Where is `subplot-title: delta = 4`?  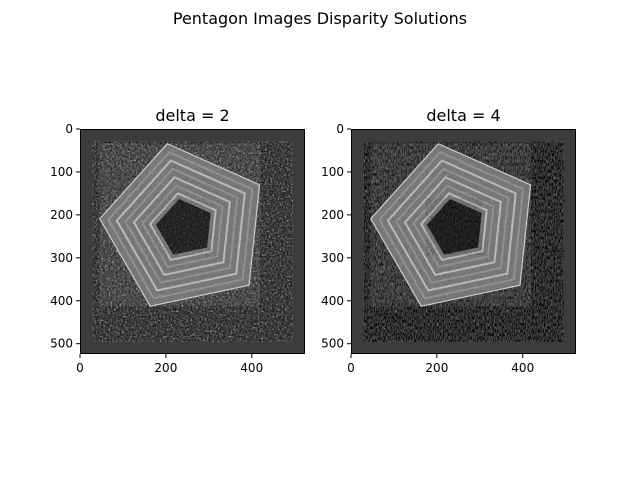 subplot-title: delta = 4 is located at coordinates (463, 115).